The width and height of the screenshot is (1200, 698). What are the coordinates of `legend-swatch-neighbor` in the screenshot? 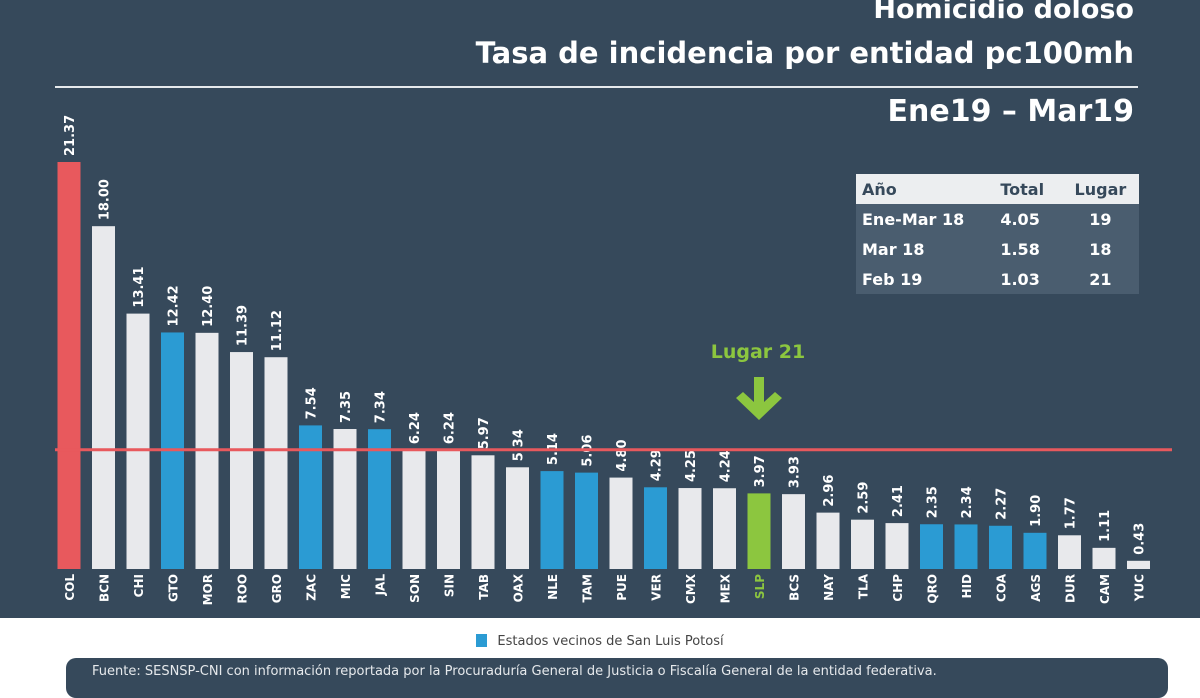 It's located at (482, 640).